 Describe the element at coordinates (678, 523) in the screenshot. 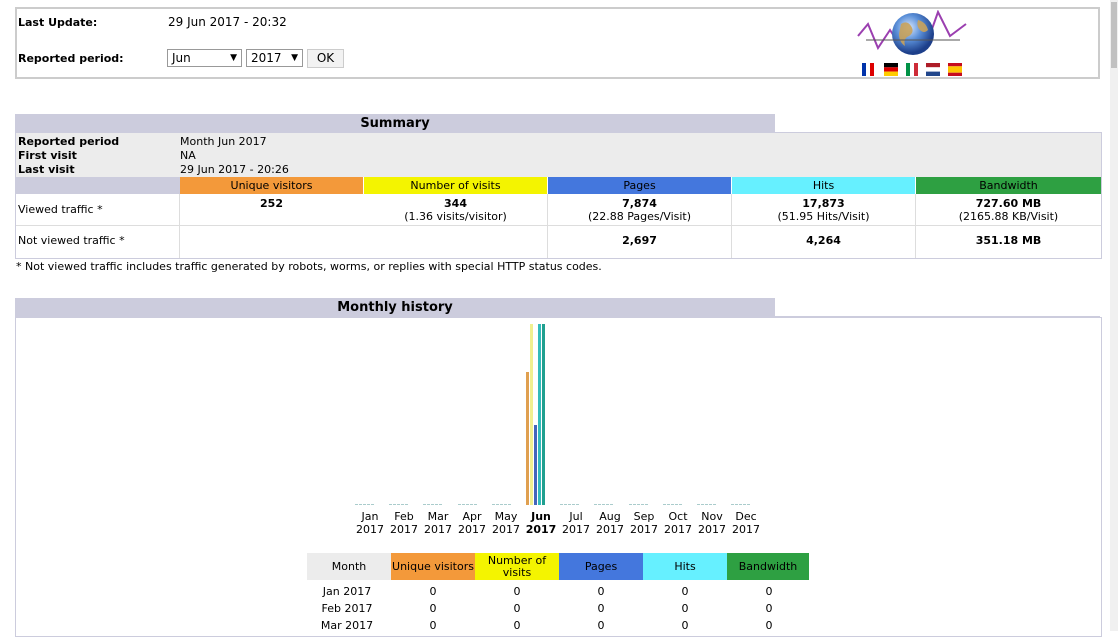

I see `month-axis-label: Oct 2017` at that location.